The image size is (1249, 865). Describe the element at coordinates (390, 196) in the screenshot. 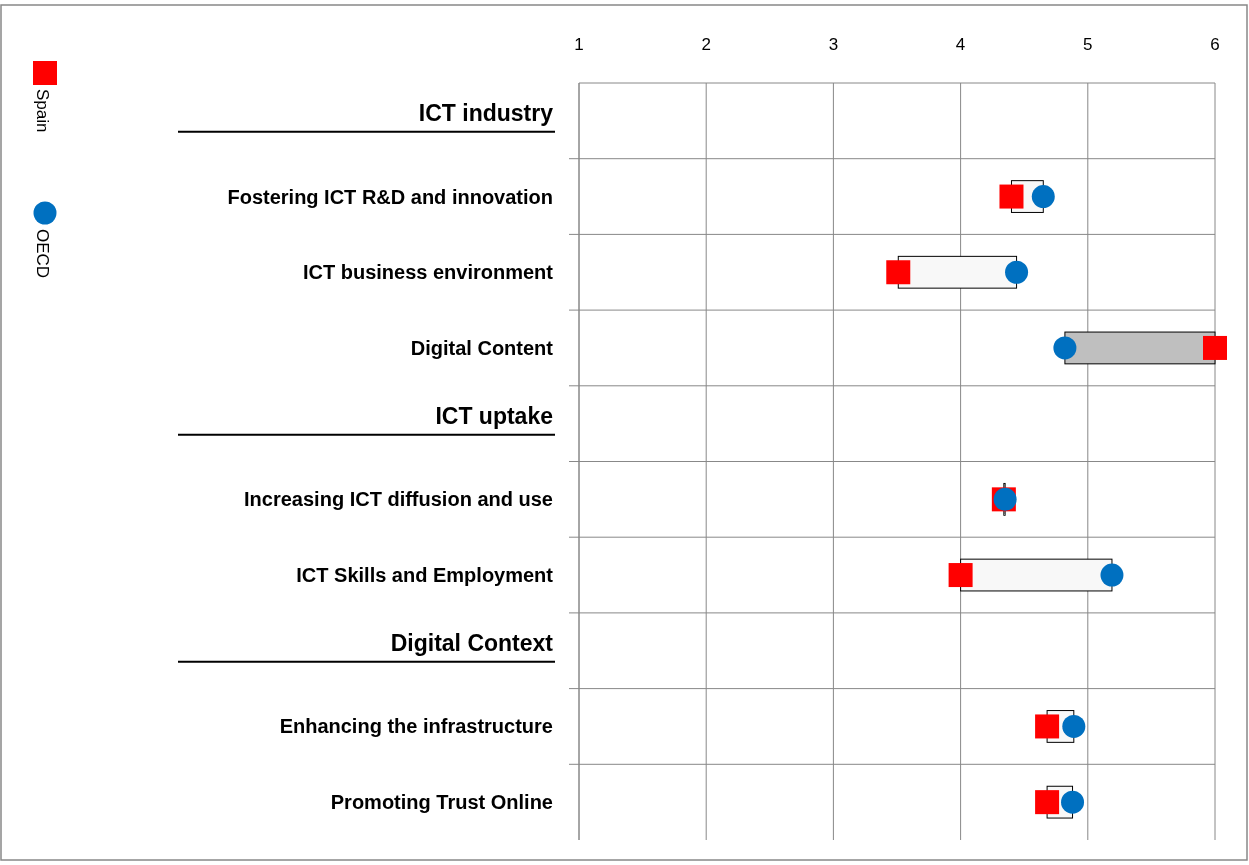

I see `y-tick-label: Fostering ICT R&D and innovation` at that location.